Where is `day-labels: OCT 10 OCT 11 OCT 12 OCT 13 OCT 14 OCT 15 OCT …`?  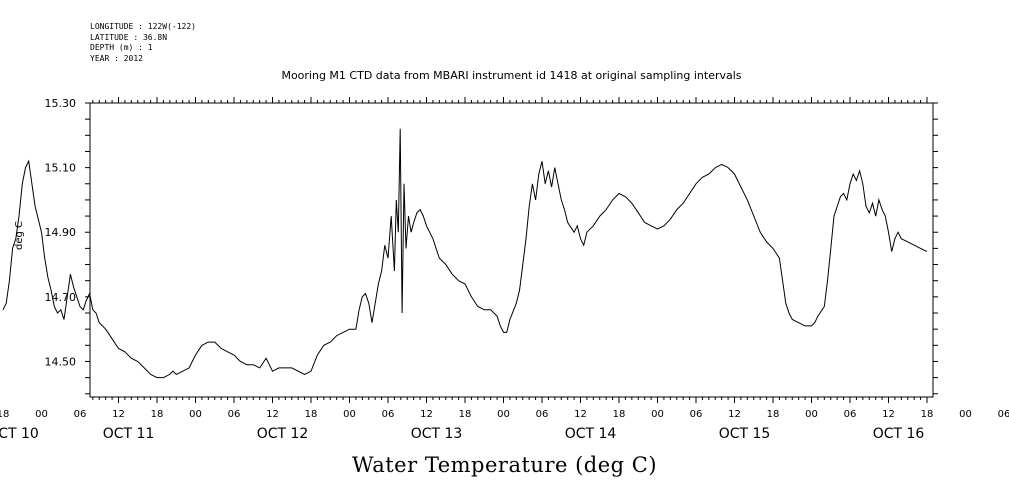
day-labels: OCT 10 OCT 11 OCT 12 OCT 13 OCT 14 OCT 15 OCT … is located at coordinates (462, 434).